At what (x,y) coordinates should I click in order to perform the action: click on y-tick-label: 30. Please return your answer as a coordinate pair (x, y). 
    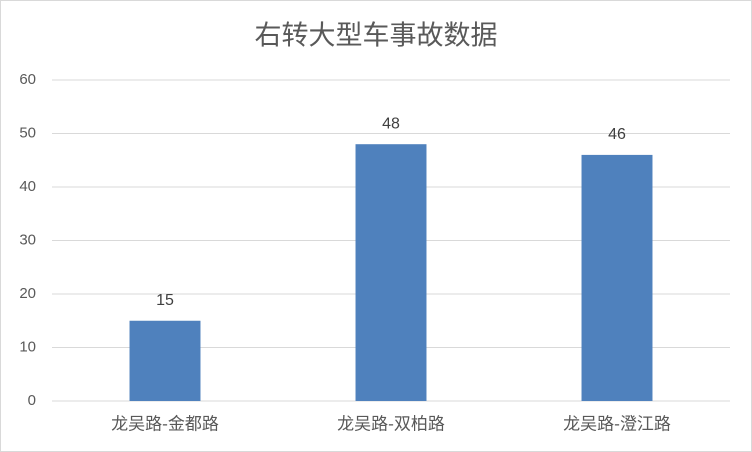
    Looking at the image, I should click on (27, 239).